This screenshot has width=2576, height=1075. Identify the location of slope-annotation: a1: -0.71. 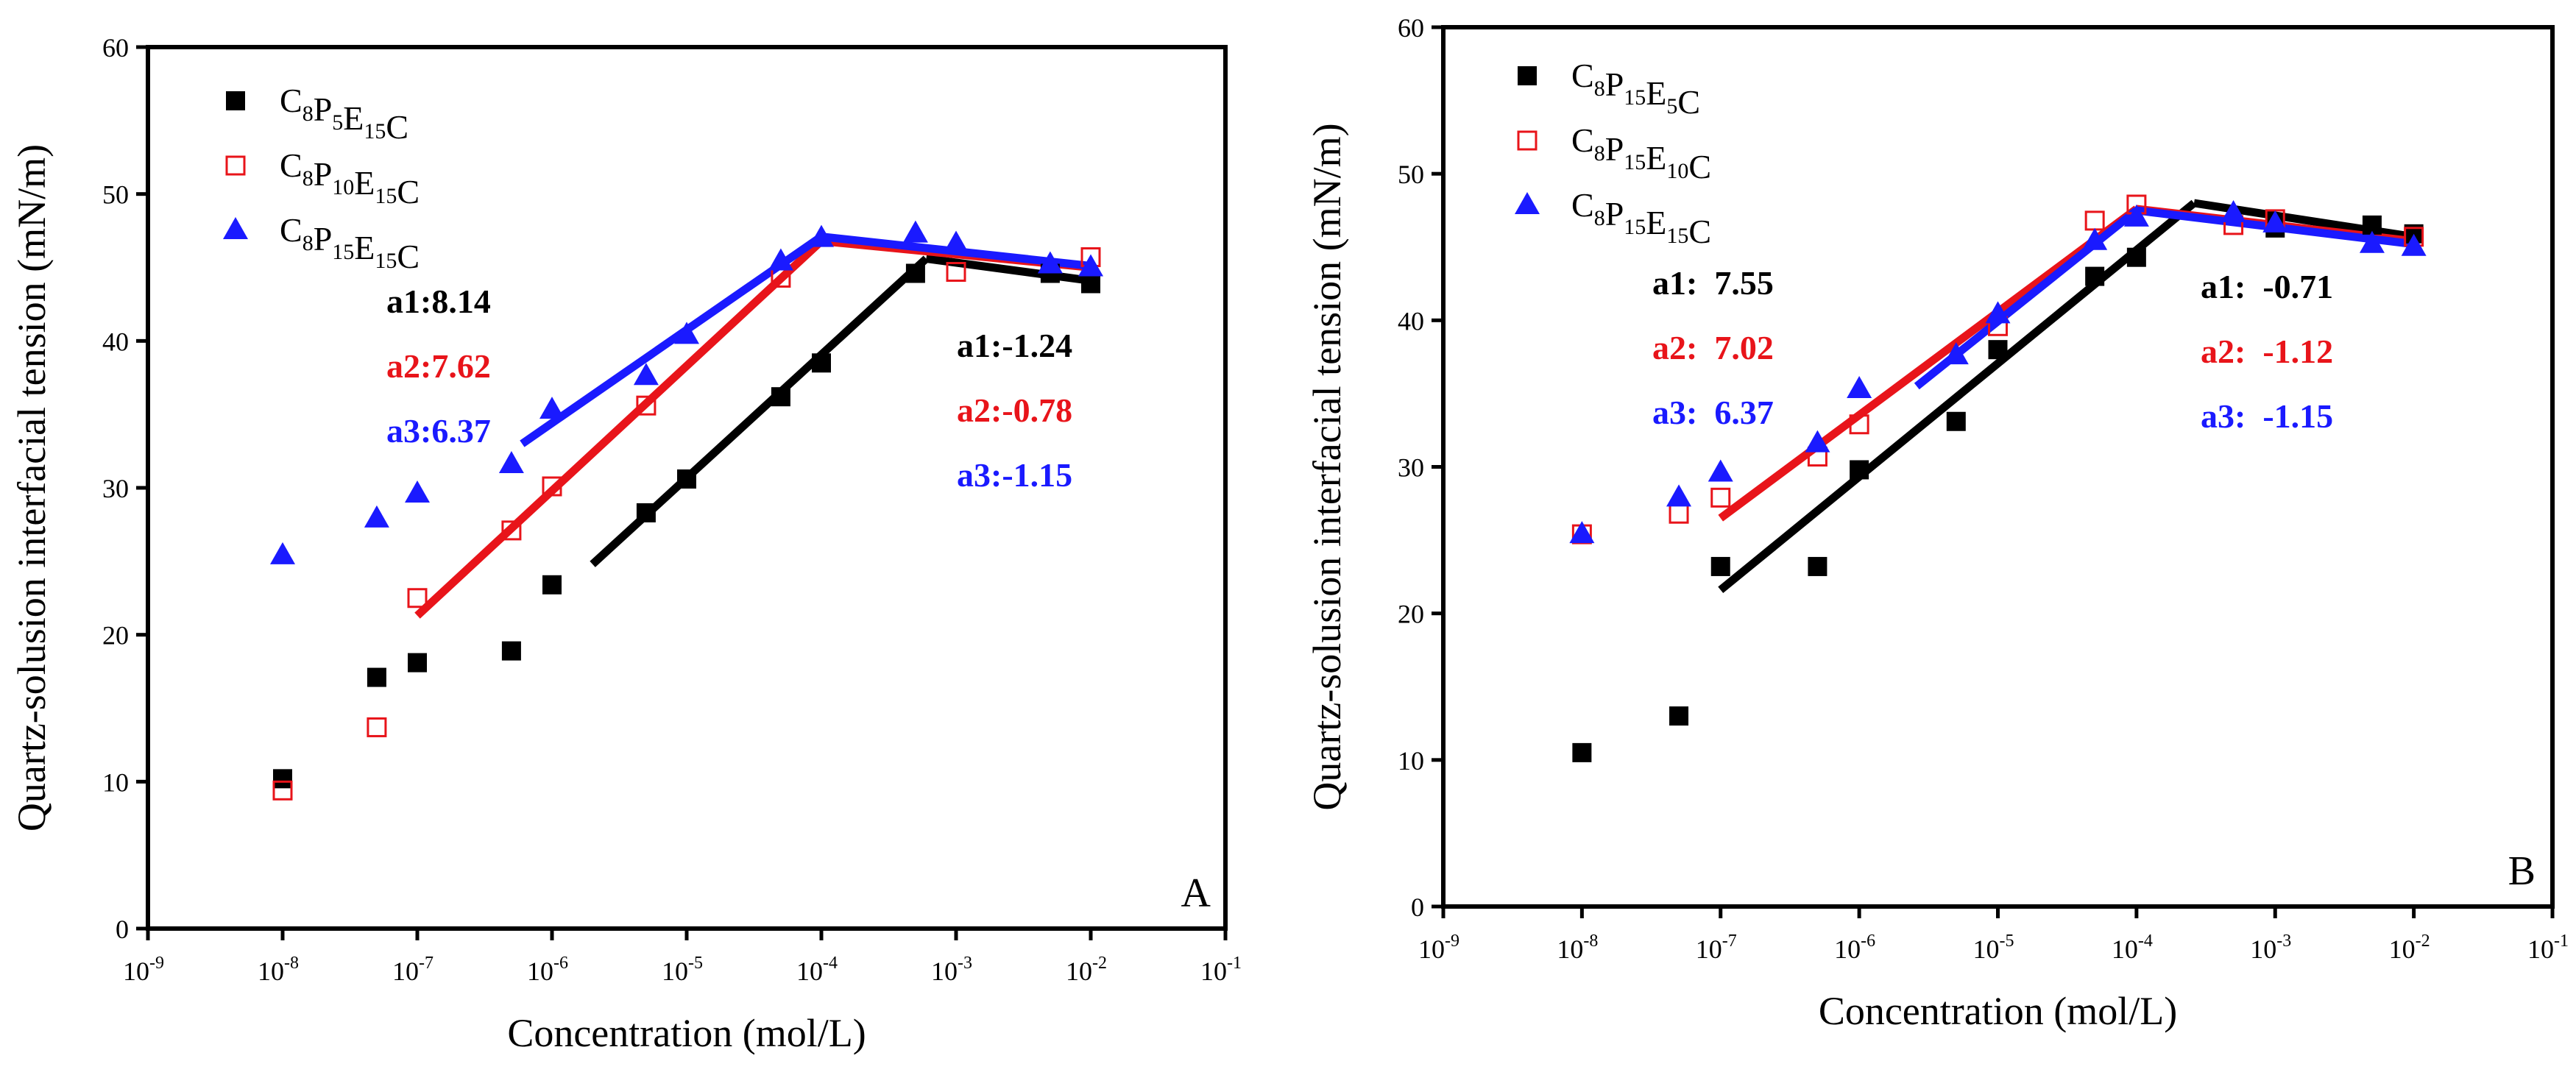
(2267, 286).